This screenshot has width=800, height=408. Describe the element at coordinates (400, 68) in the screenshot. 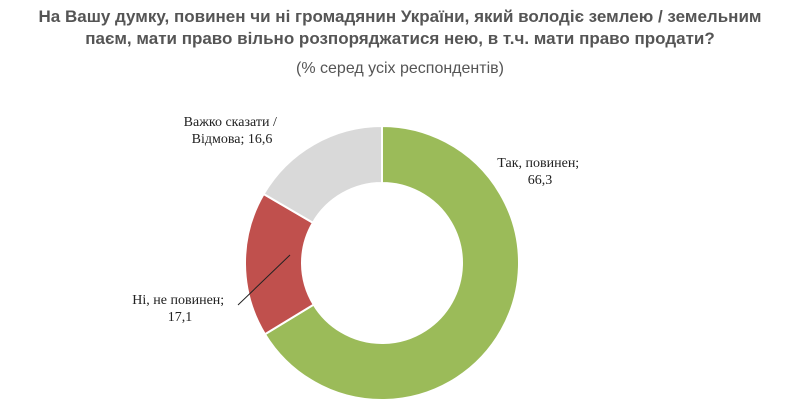

I see `chart-subtitle: (% серед усіх респондентів)` at that location.